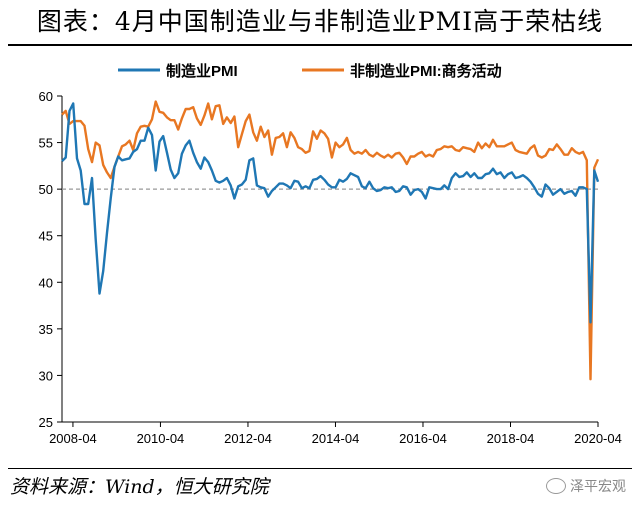  I want to click on title-rule, so click(320, 45).